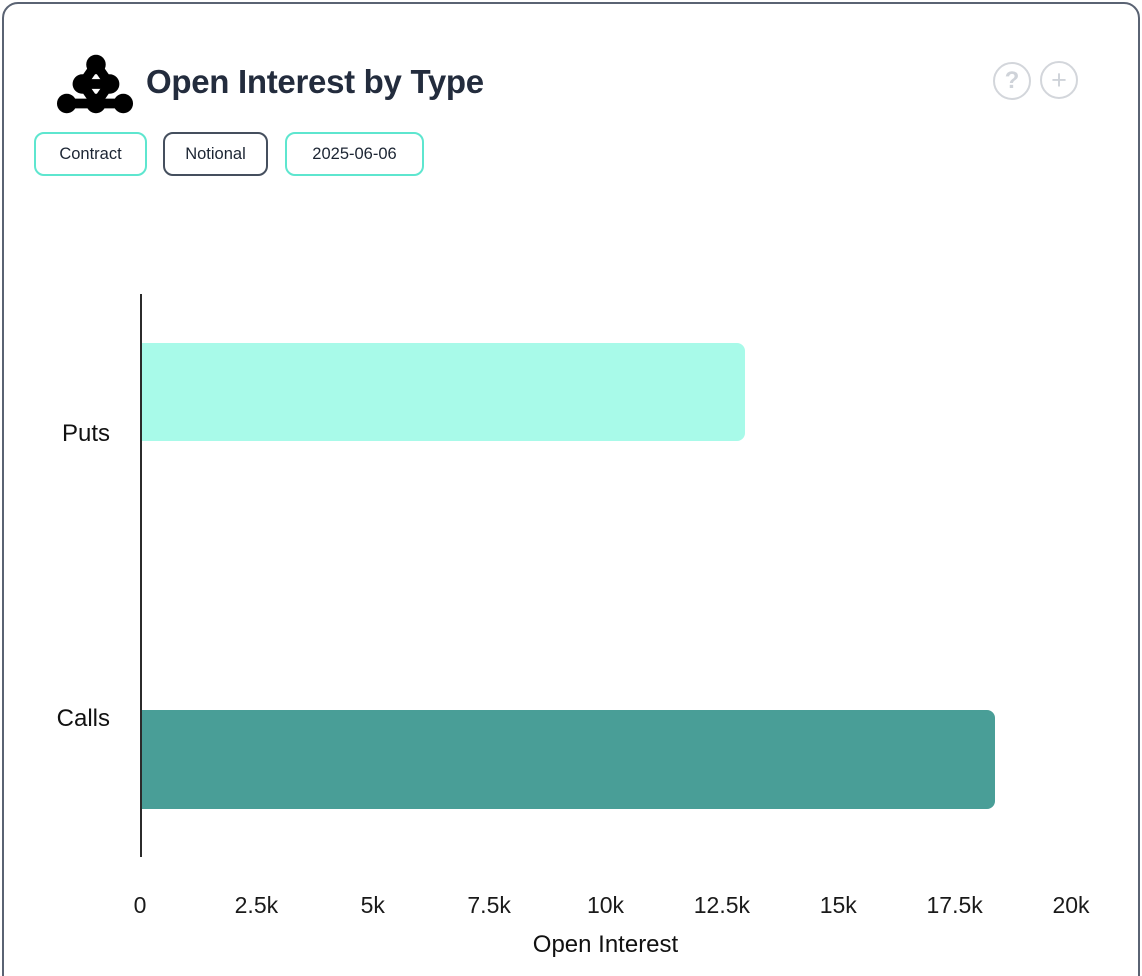  What do you see at coordinates (85, 433) in the screenshot?
I see `y-category-label-puts: Puts` at bounding box center [85, 433].